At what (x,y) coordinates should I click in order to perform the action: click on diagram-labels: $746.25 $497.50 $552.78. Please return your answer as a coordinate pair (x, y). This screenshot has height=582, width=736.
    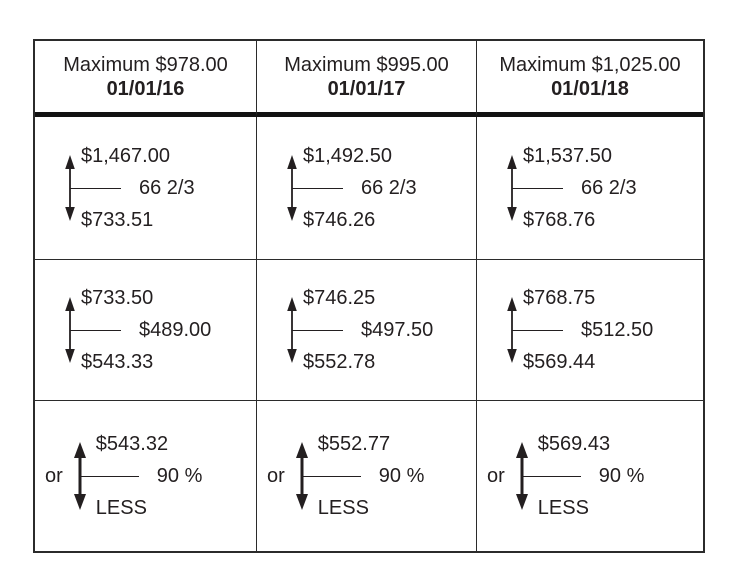
    Looking at the image, I should click on (362, 330).